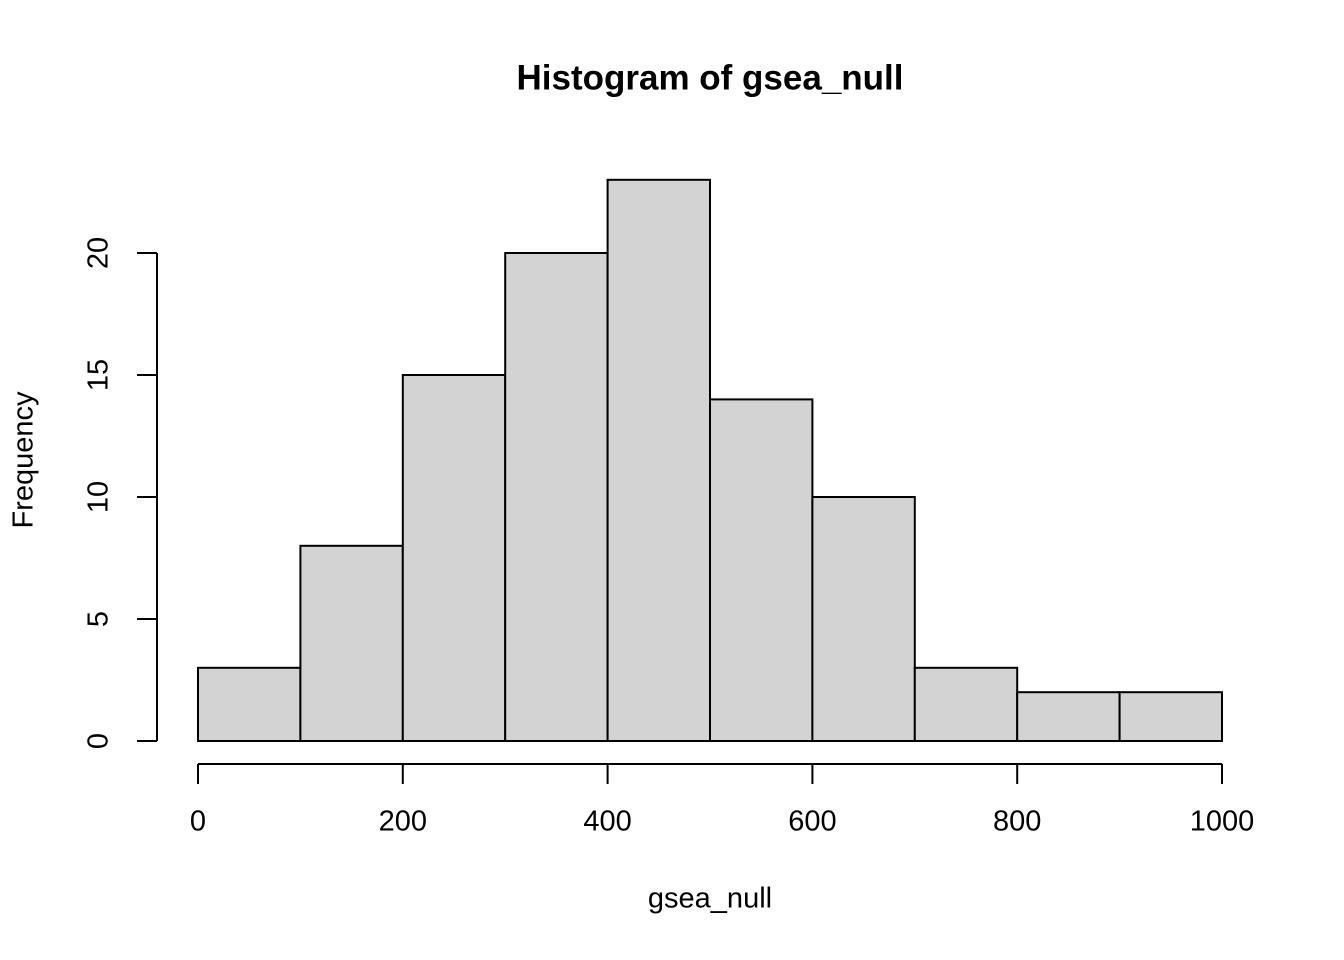  Describe the element at coordinates (198, 822) in the screenshot. I see `x-tick-label: 0` at that location.